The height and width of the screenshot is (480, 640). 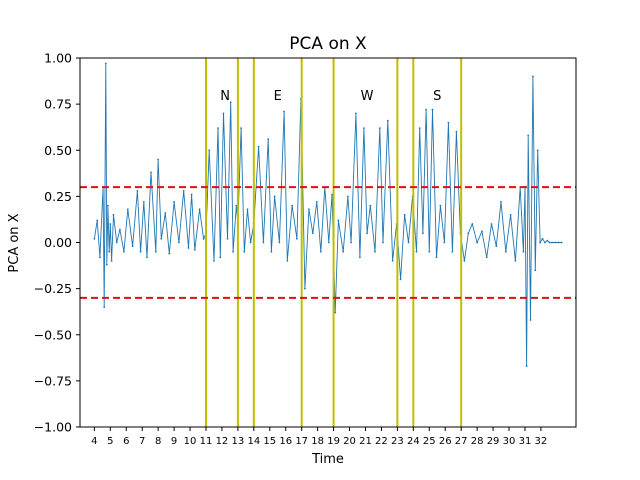 What do you see at coordinates (58, 104) in the screenshot?
I see `y-tick-label: 0.75` at bounding box center [58, 104].